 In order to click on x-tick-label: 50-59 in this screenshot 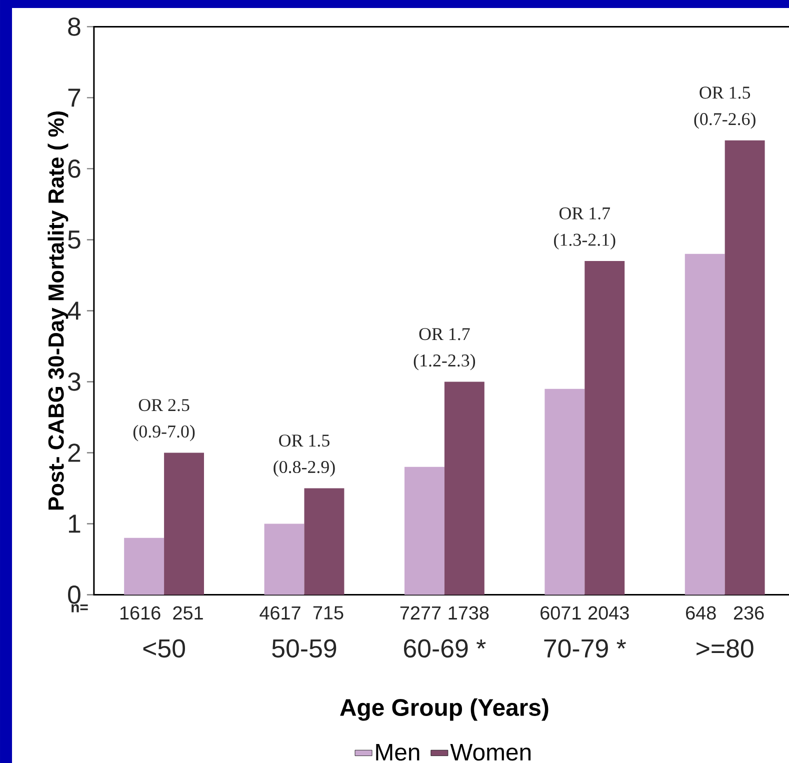, I will do `click(304, 648)`.